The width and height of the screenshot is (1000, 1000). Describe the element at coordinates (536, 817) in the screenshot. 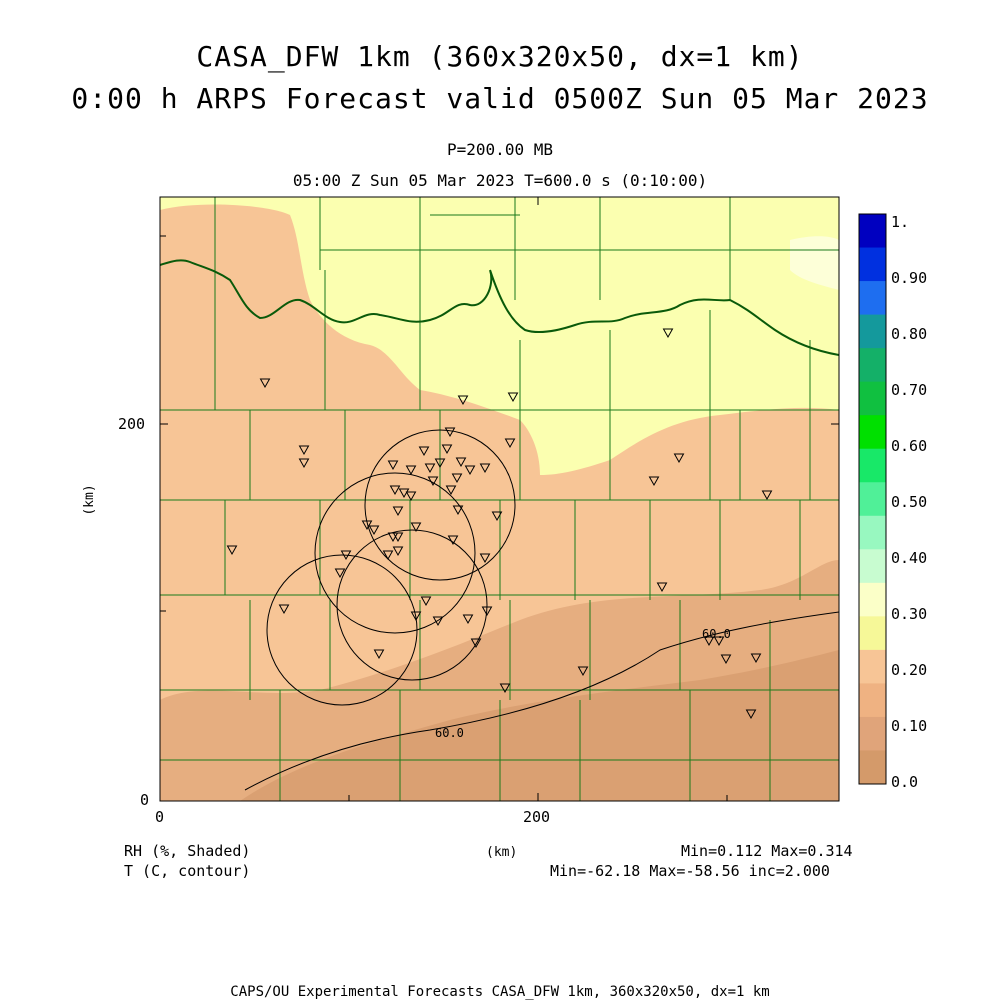

I see `x-tick-label: 200` at that location.